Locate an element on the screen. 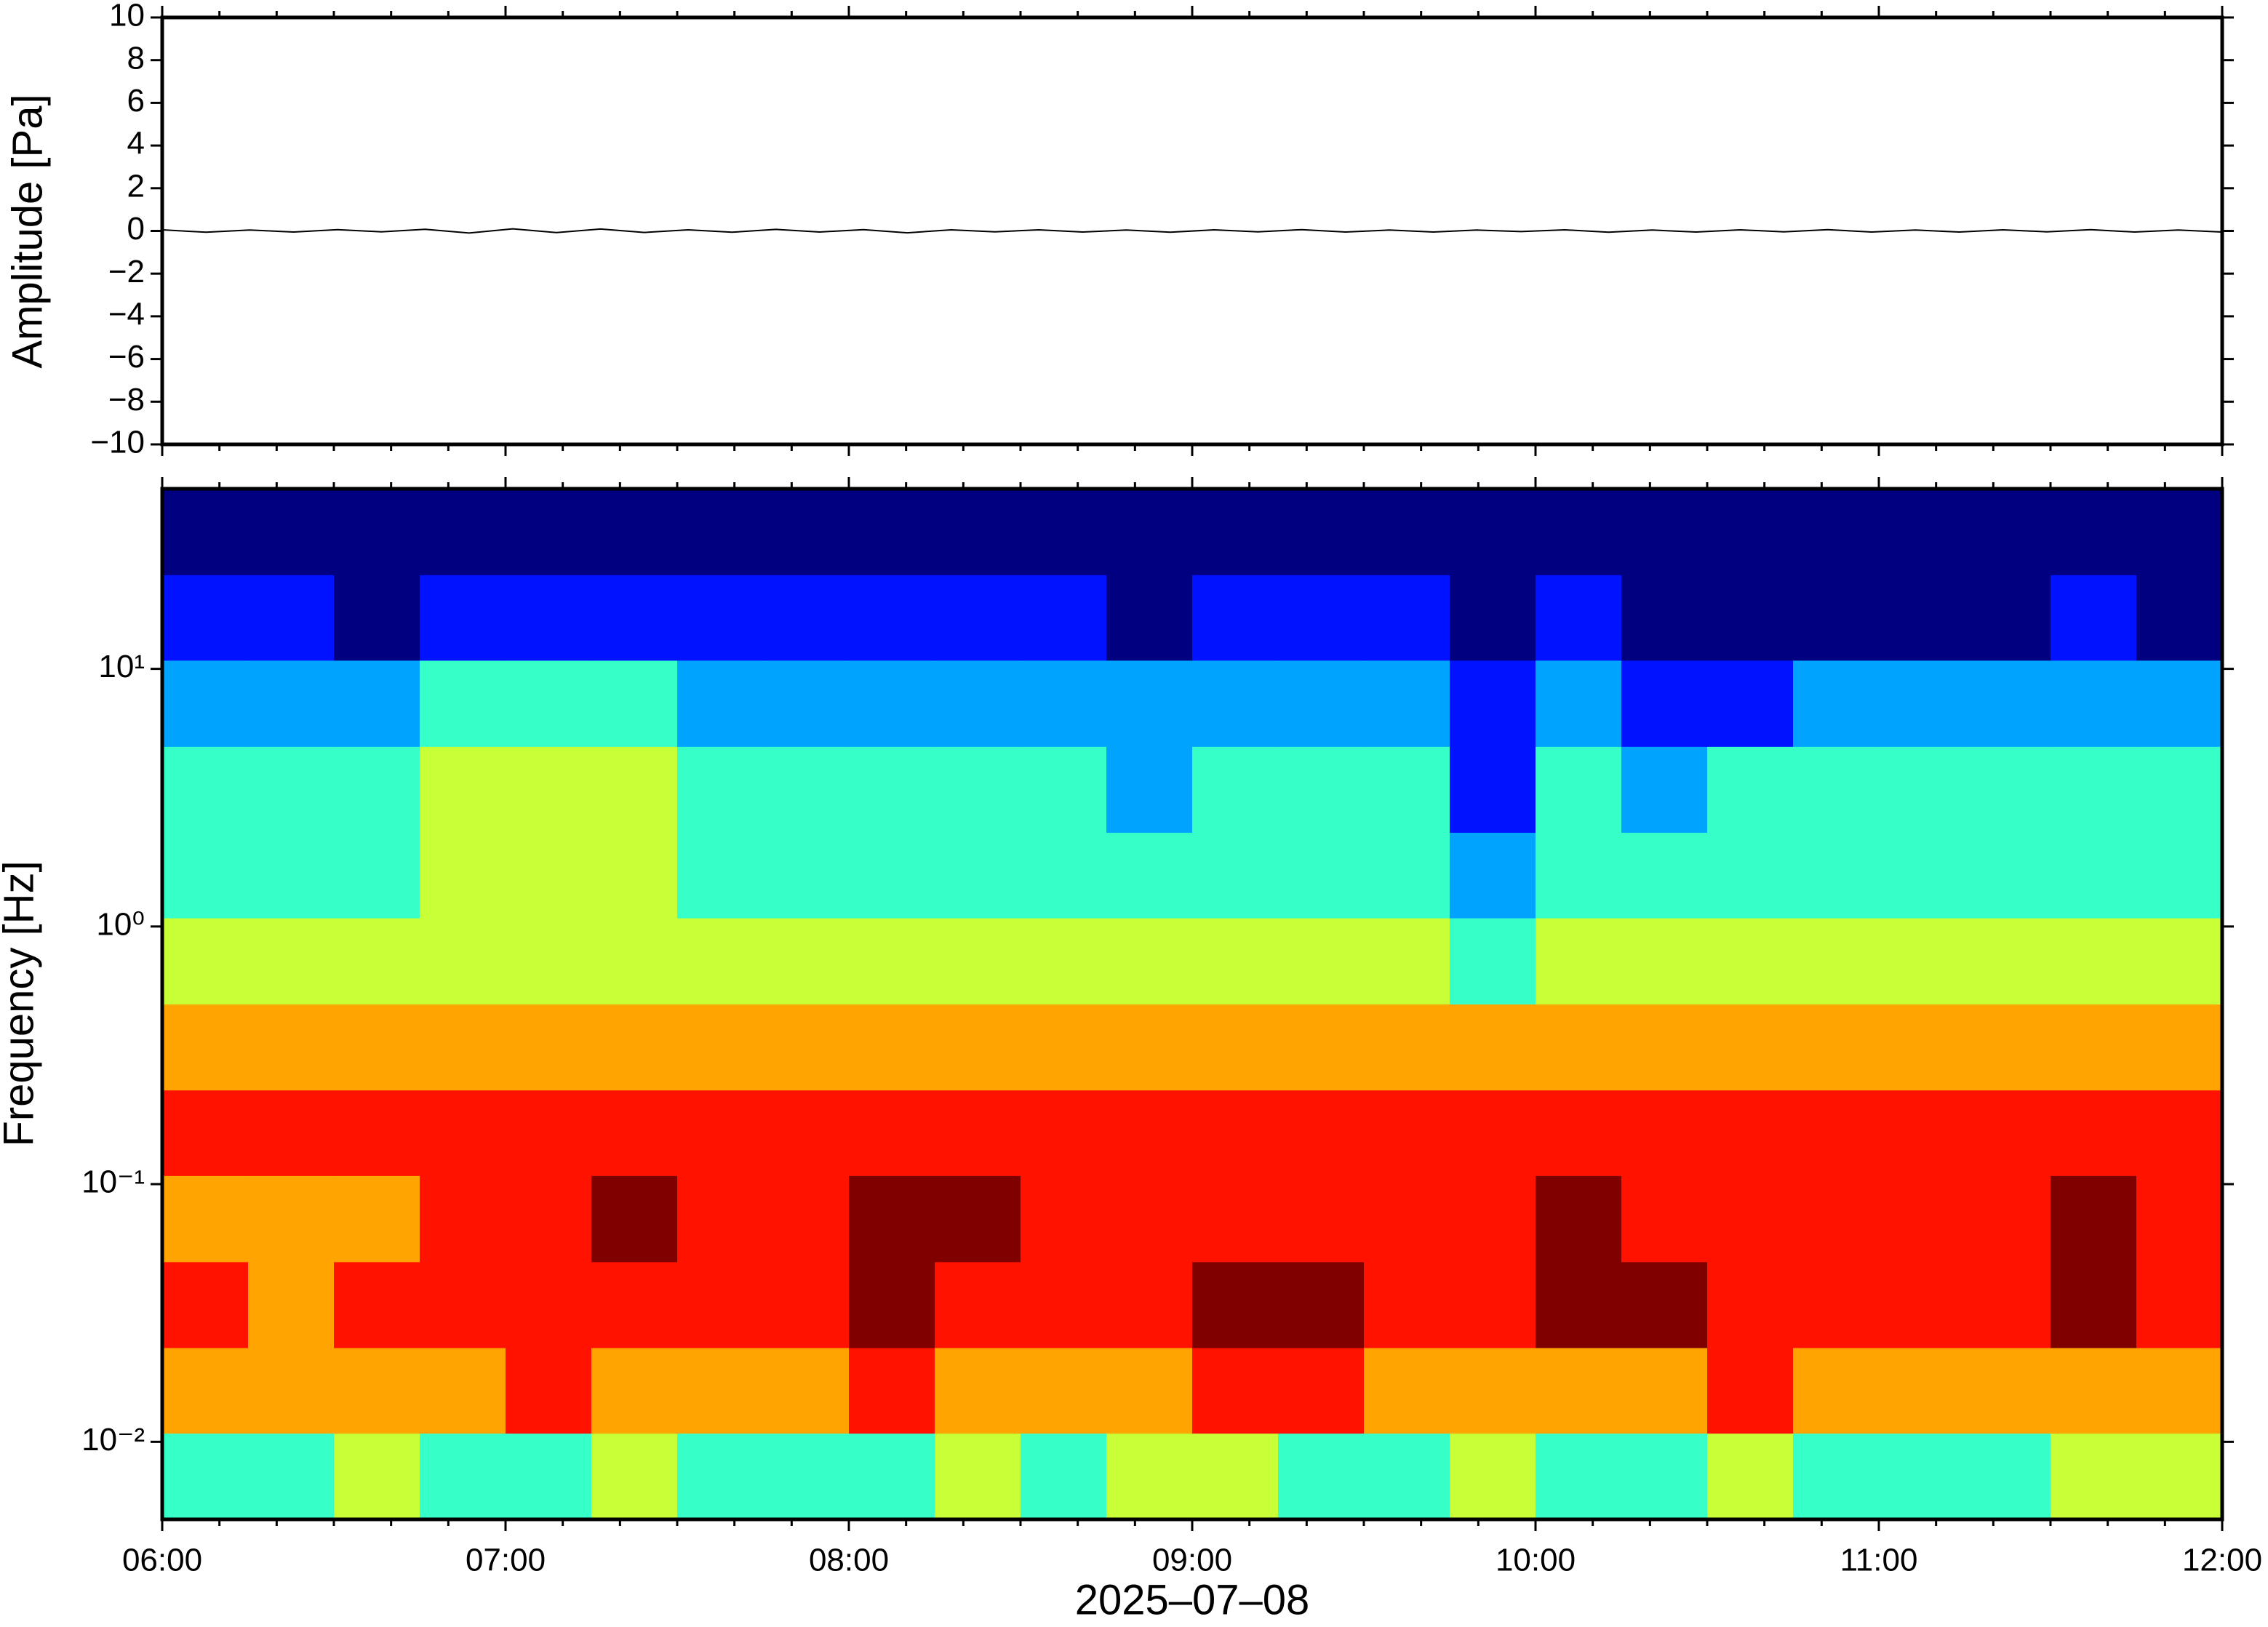  x-tick-label: 07:00 is located at coordinates (506, 1560).